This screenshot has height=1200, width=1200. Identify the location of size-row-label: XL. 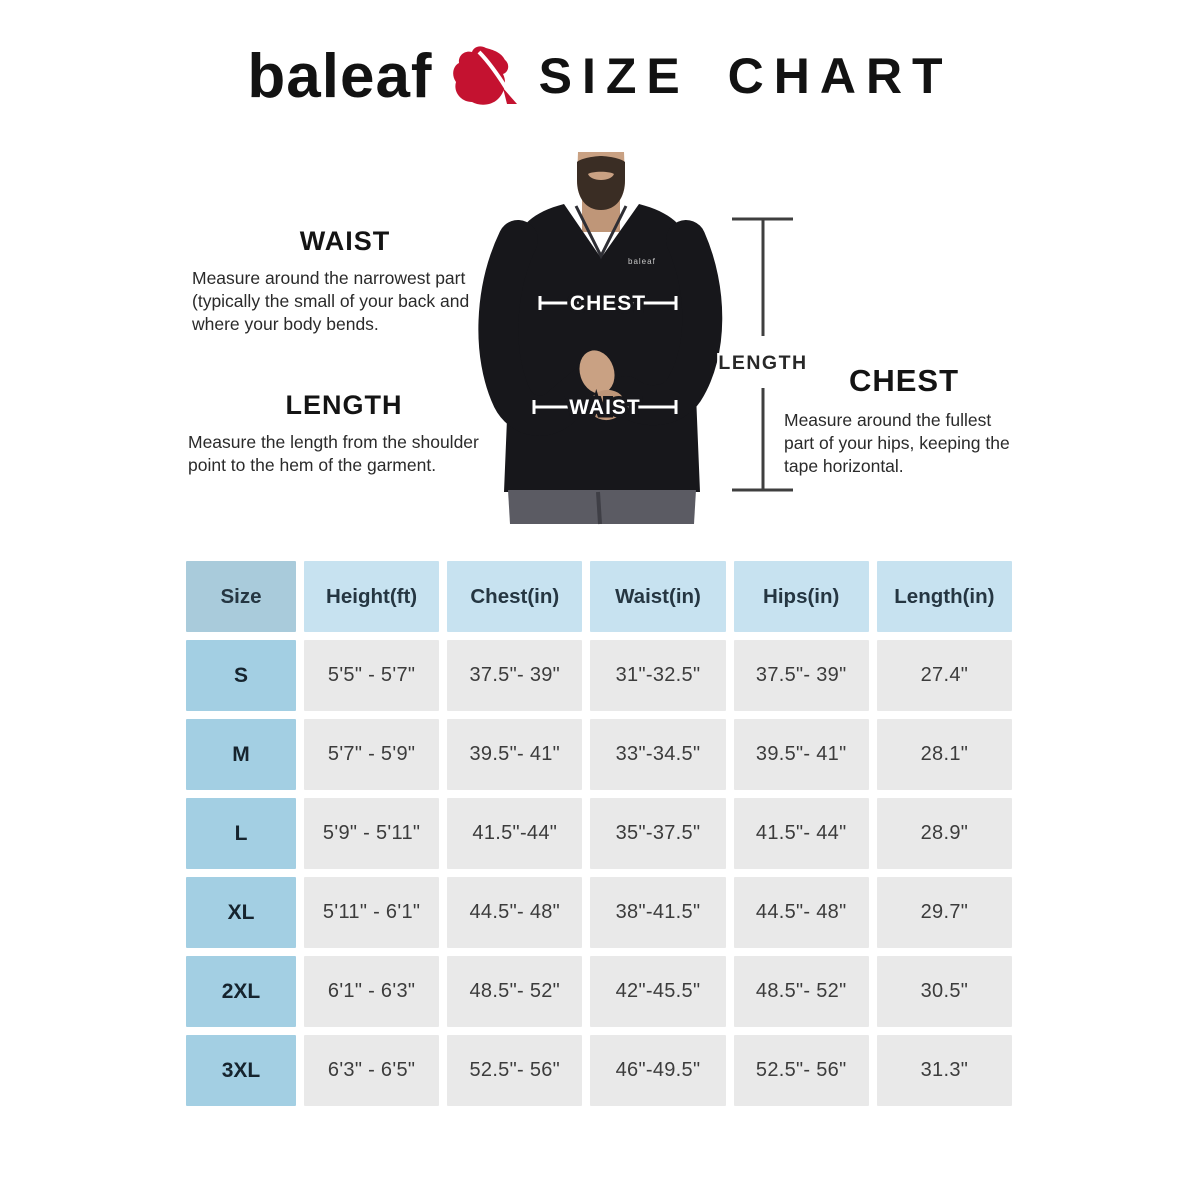
(241, 912).